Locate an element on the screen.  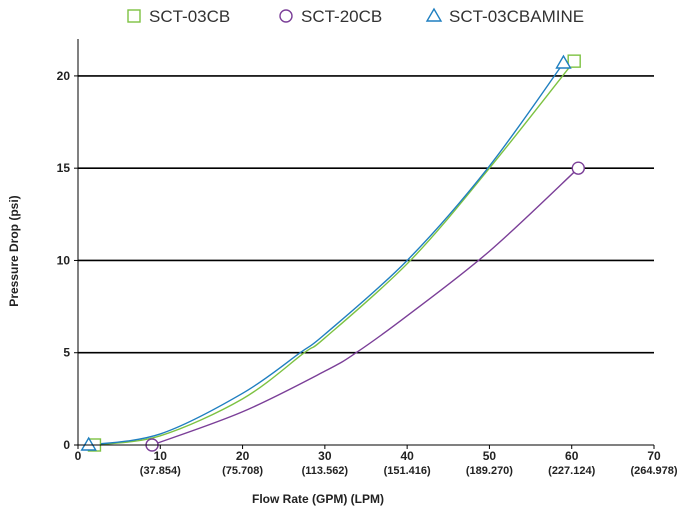
x-tick-sublabel: (113.562) is located at coordinates (325, 471).